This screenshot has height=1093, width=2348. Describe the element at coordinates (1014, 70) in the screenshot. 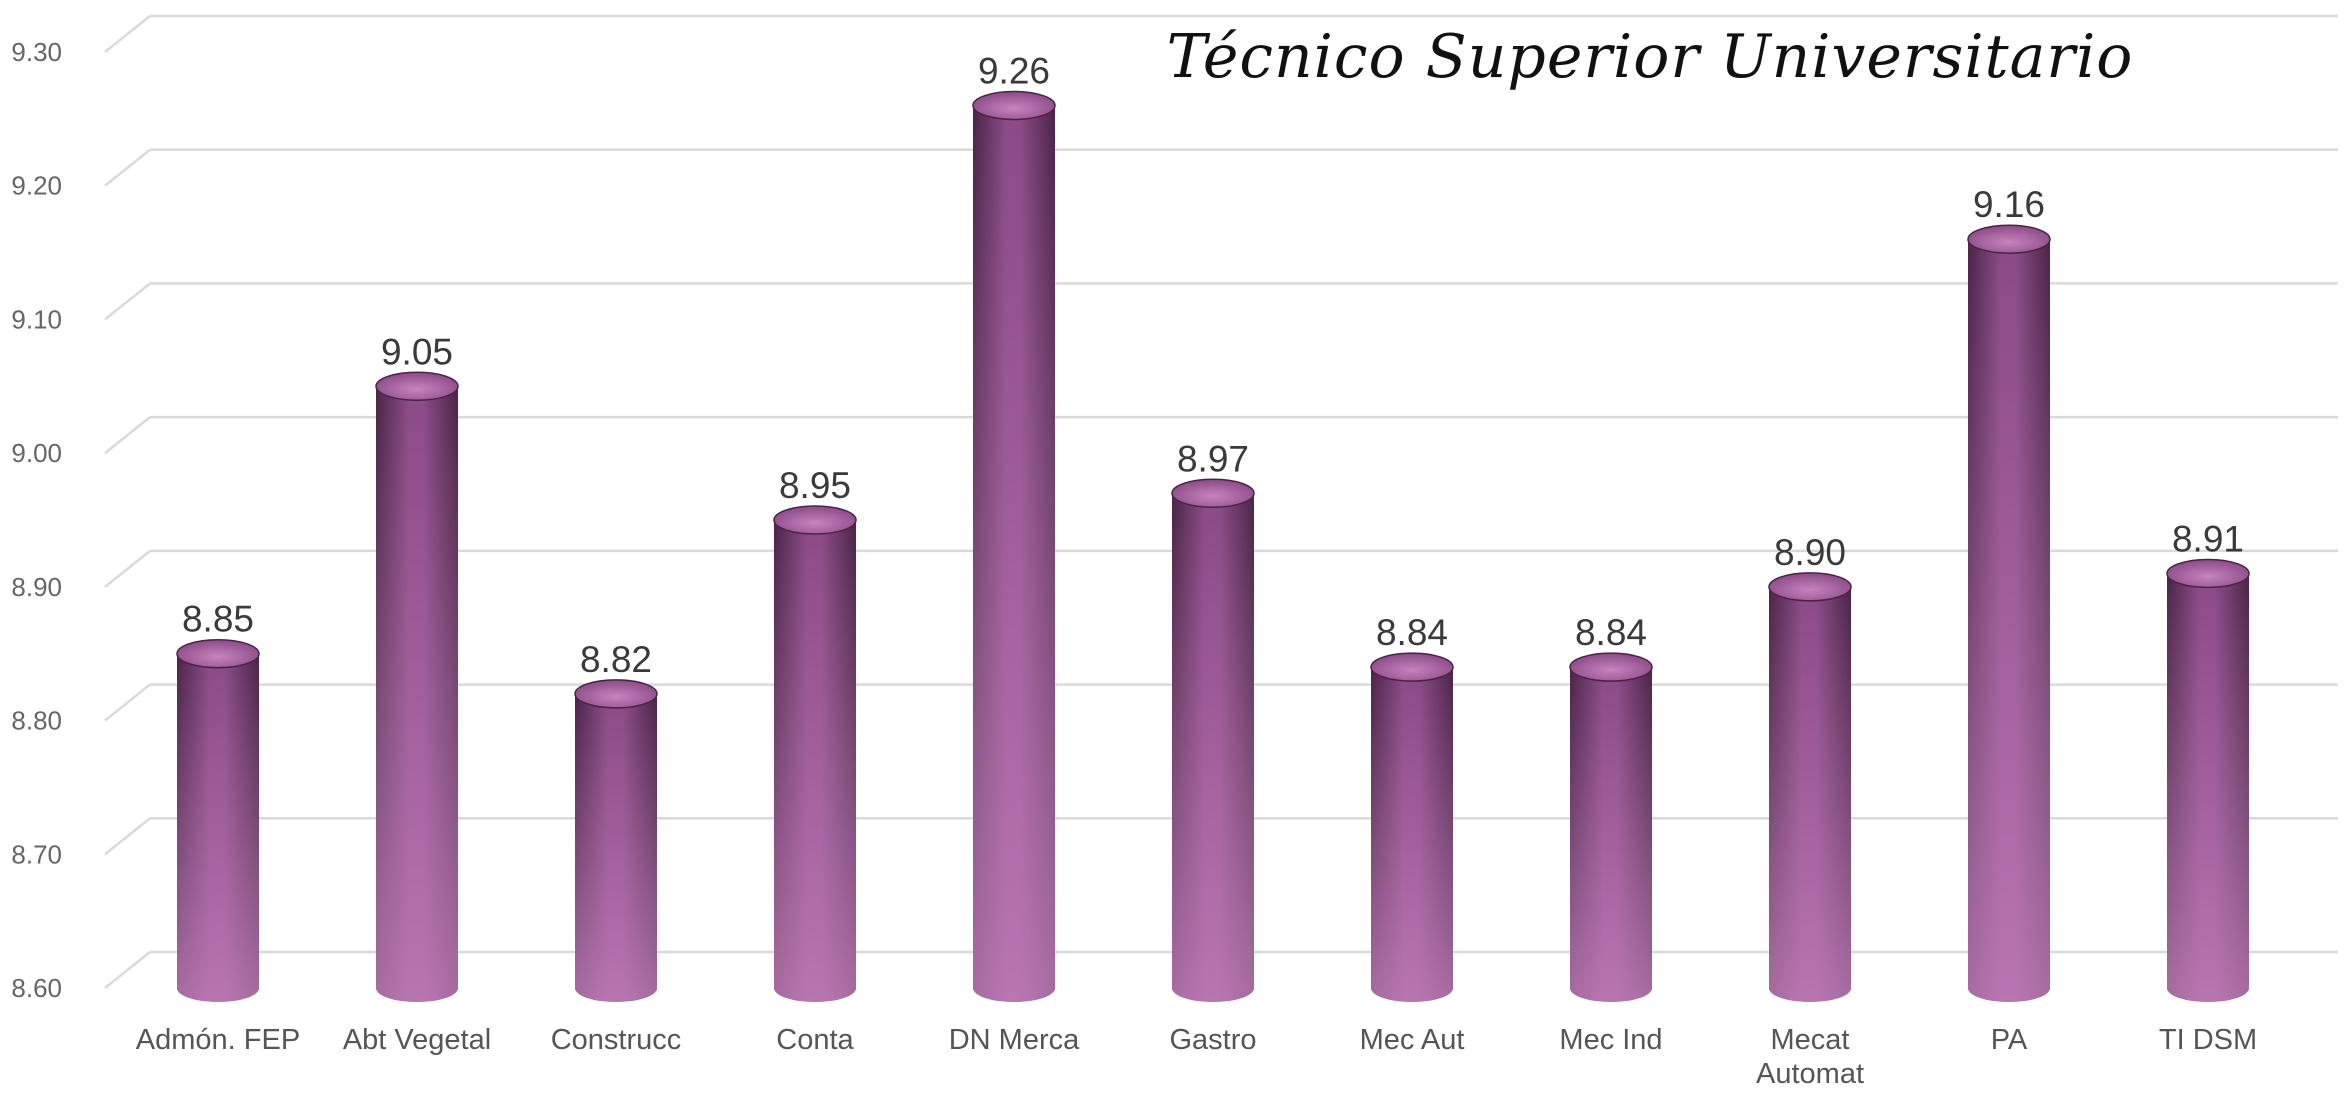

I see `data-label: 9.26` at that location.